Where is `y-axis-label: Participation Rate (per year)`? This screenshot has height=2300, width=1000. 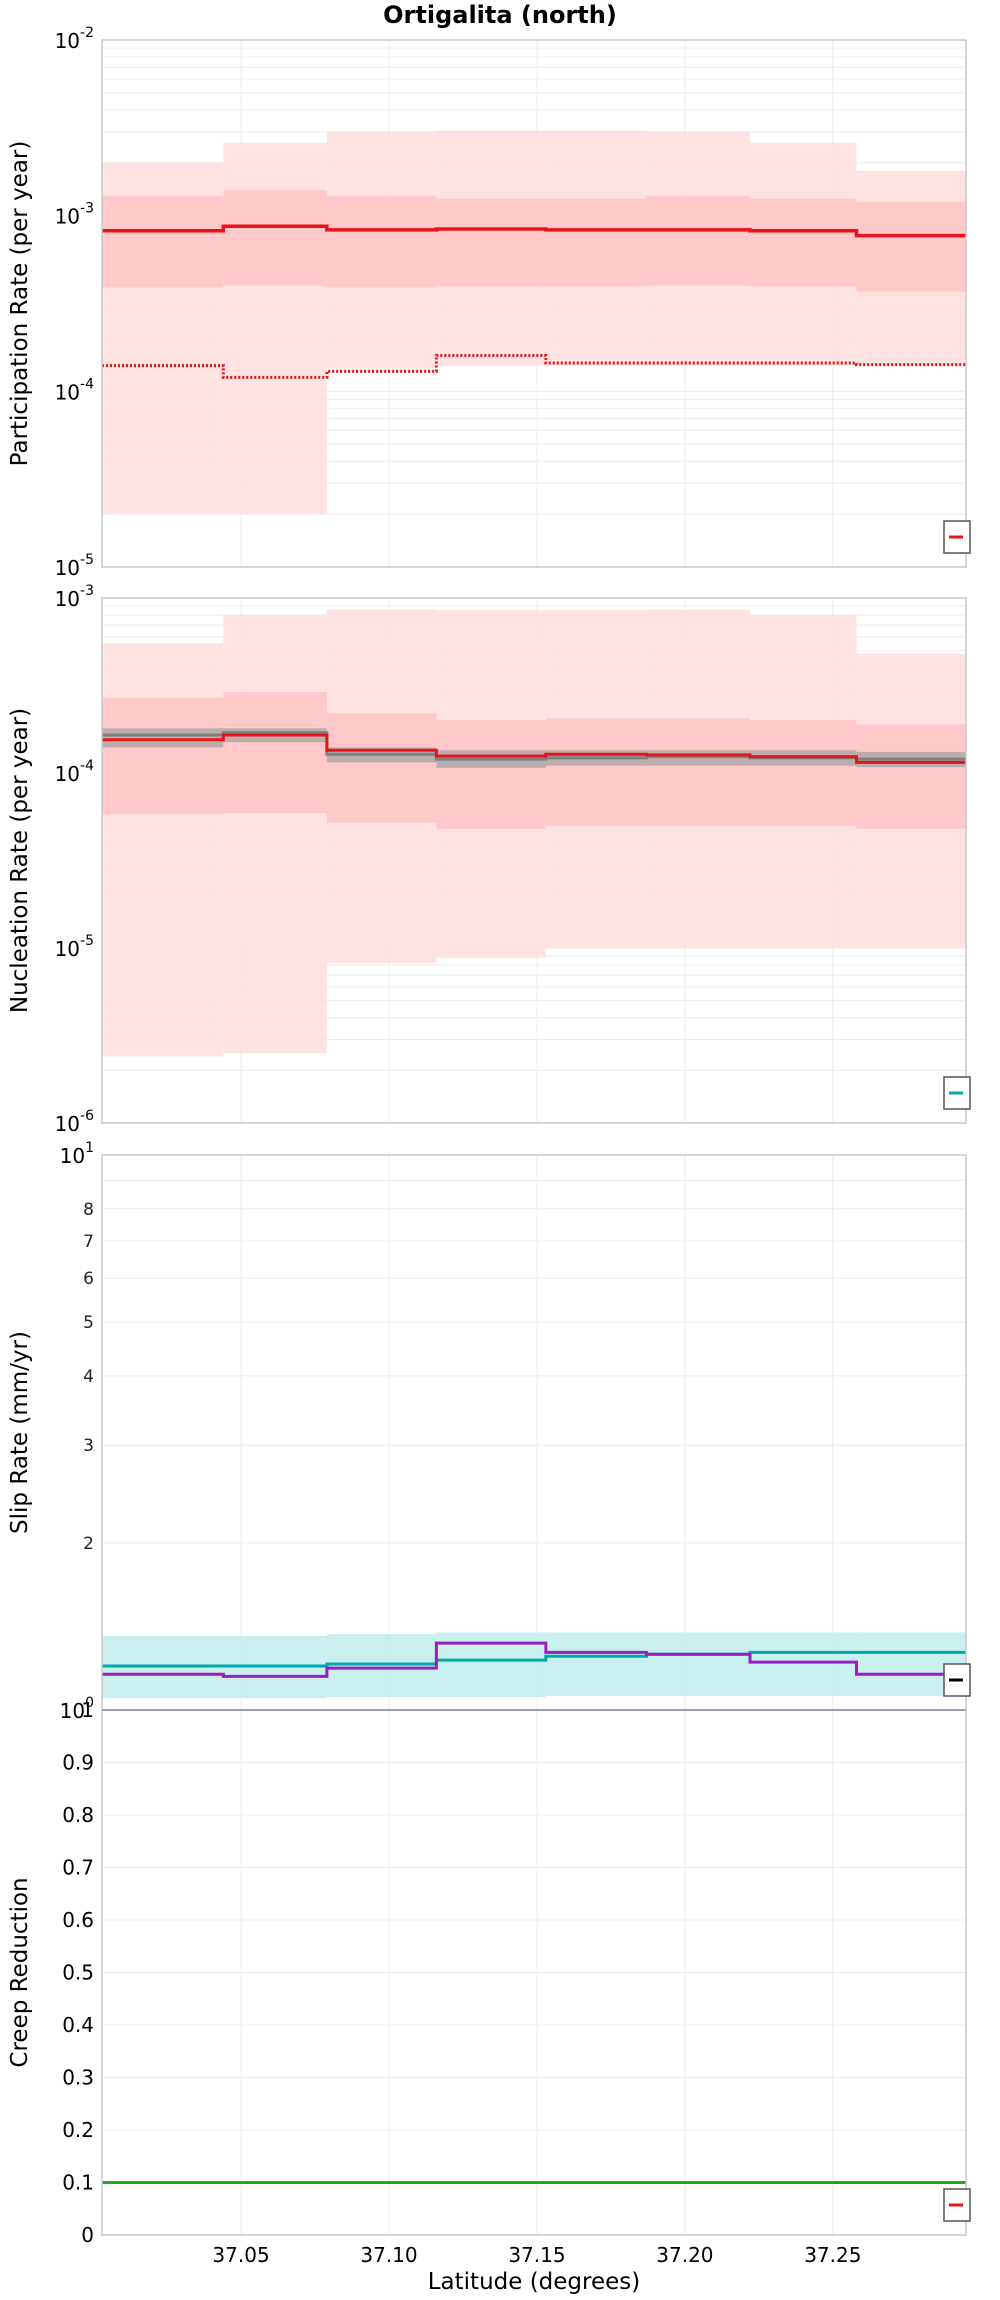
y-axis-label: Participation Rate (per year) is located at coordinates (20, 304).